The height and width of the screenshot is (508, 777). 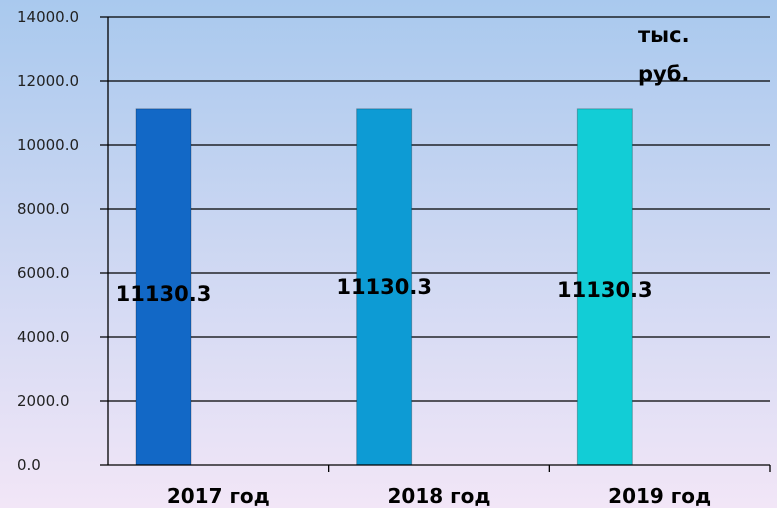 What do you see at coordinates (659, 496) in the screenshot?
I see `x-tick-label: 2019 год` at bounding box center [659, 496].